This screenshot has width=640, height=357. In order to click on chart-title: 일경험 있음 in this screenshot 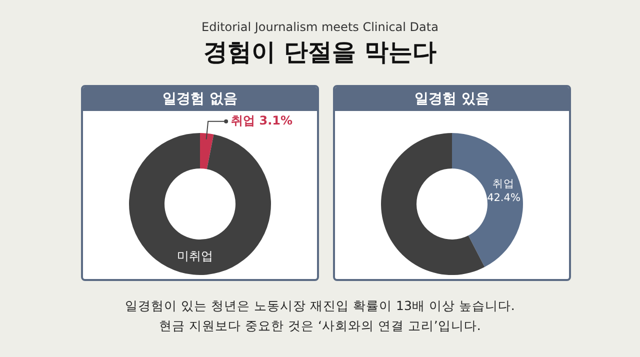, I will do `click(452, 99)`.